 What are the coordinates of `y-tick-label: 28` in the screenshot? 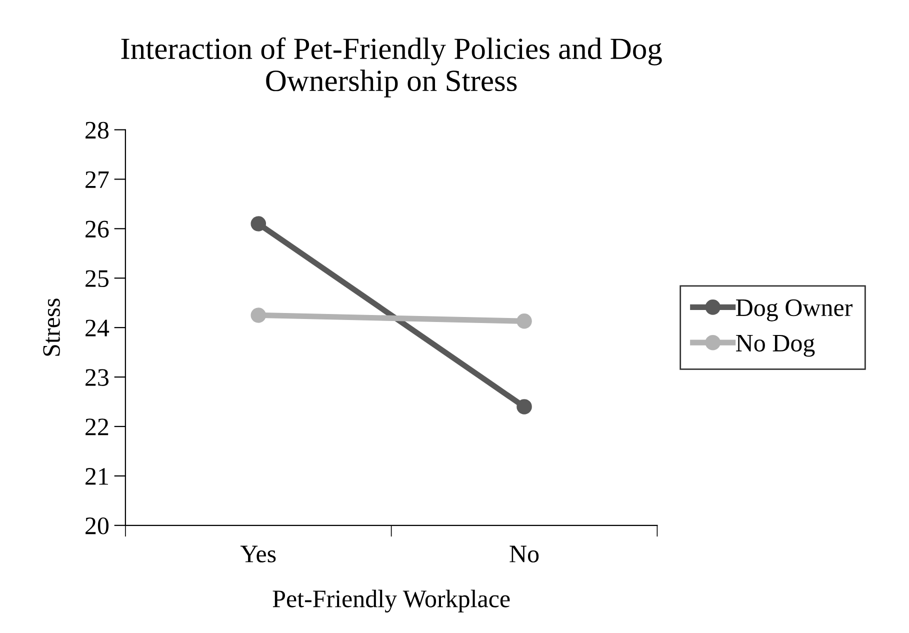 It's located at (97, 130).